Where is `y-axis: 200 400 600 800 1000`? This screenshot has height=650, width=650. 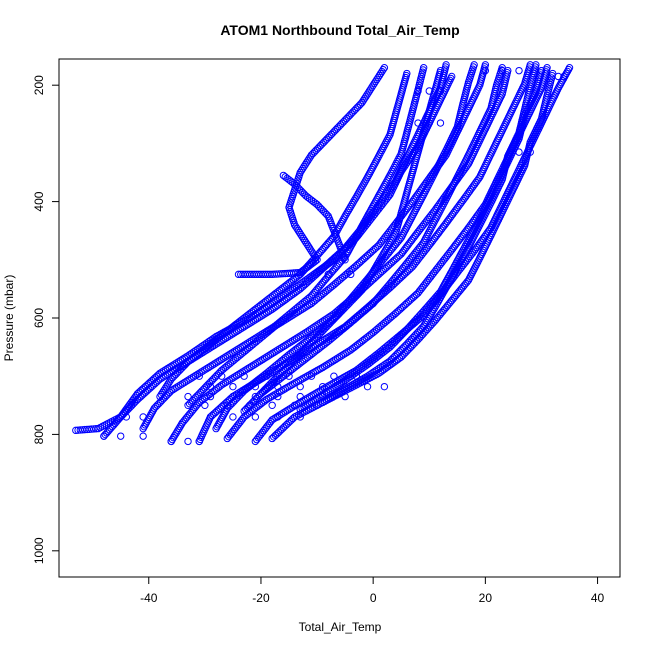
y-axis: 200 400 600 800 1000 is located at coordinates (46, 319).